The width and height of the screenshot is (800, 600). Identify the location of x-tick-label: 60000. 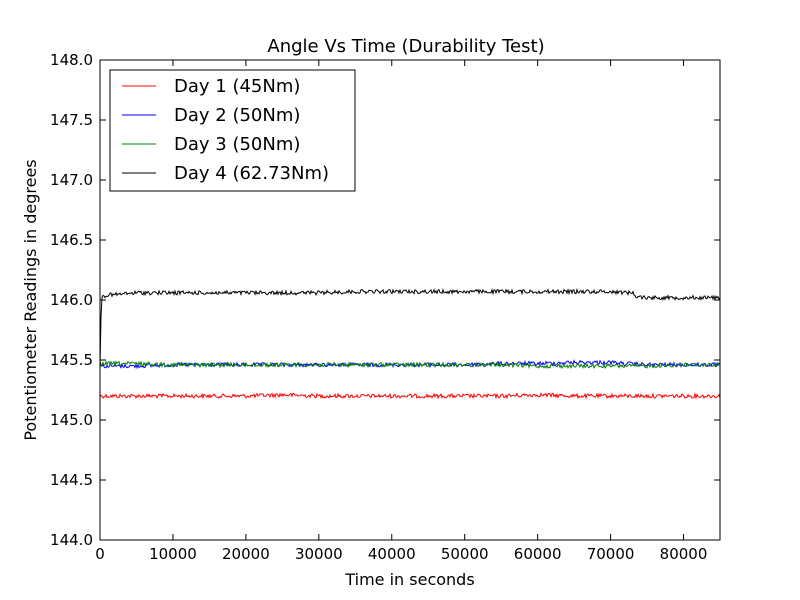
(538, 554).